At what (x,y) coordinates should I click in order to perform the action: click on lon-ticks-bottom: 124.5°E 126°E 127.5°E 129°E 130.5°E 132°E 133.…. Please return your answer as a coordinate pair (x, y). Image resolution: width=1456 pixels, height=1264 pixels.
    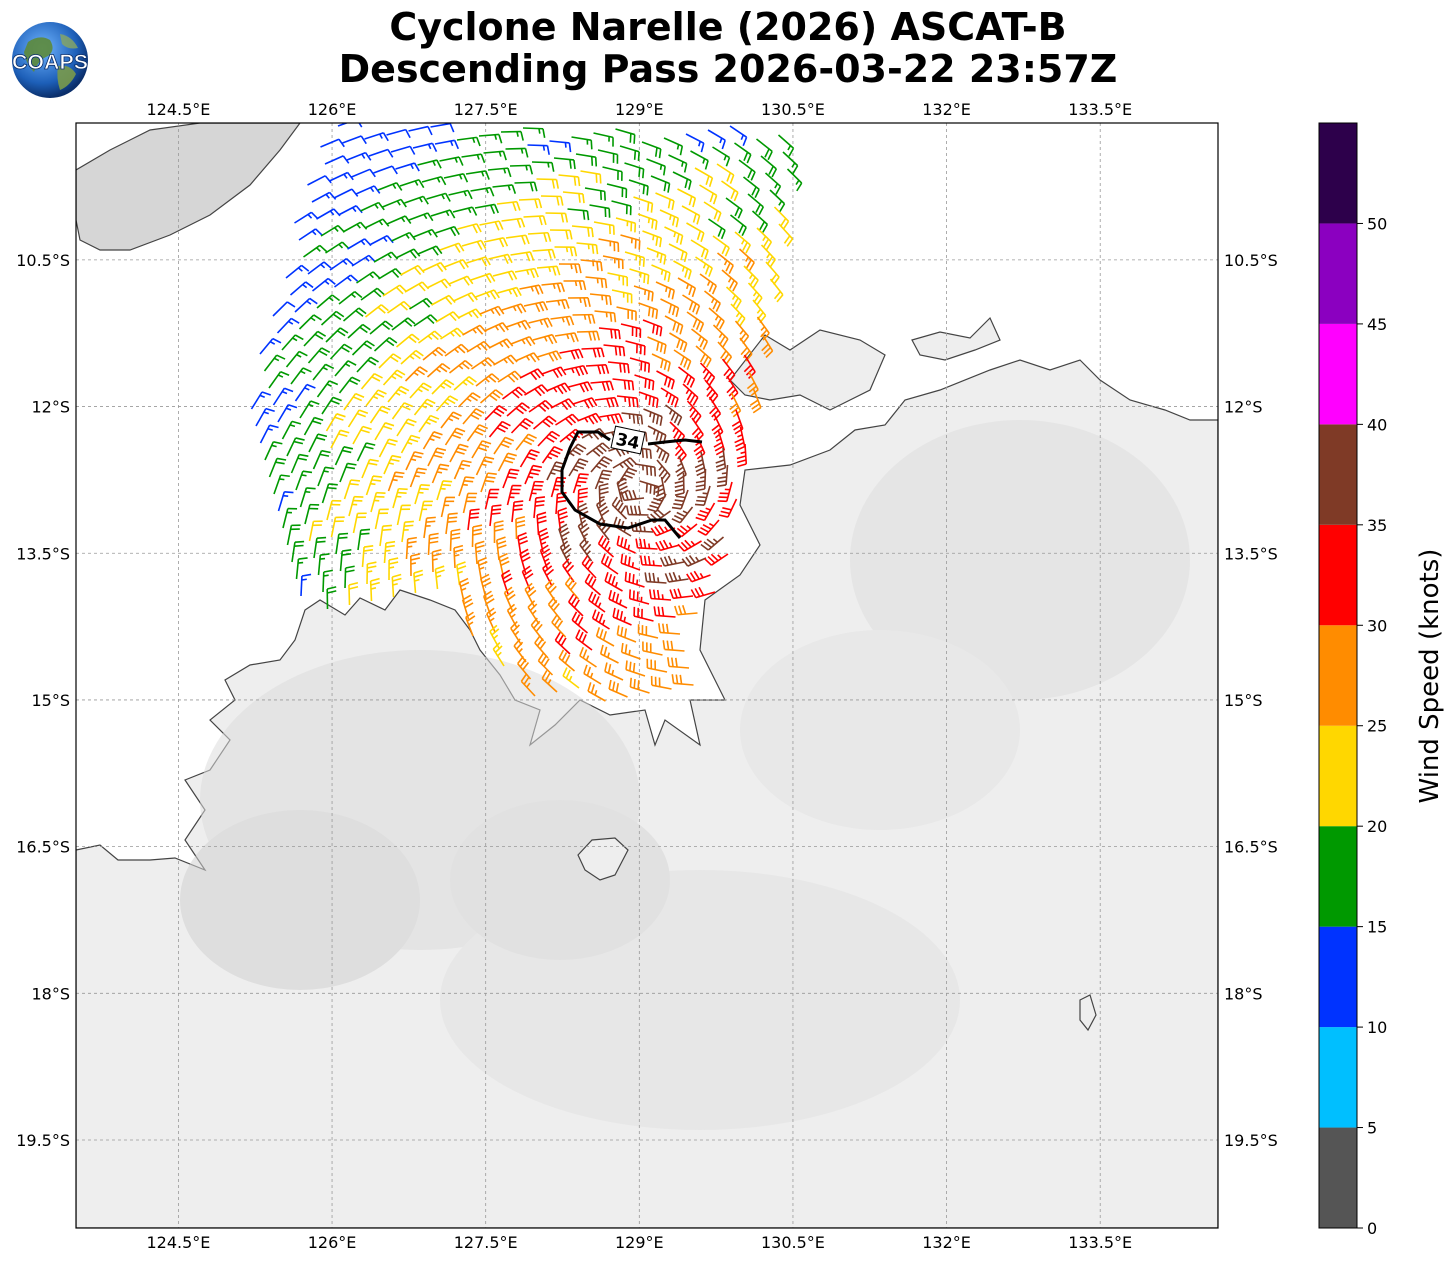
    Looking at the image, I should click on (639, 1242).